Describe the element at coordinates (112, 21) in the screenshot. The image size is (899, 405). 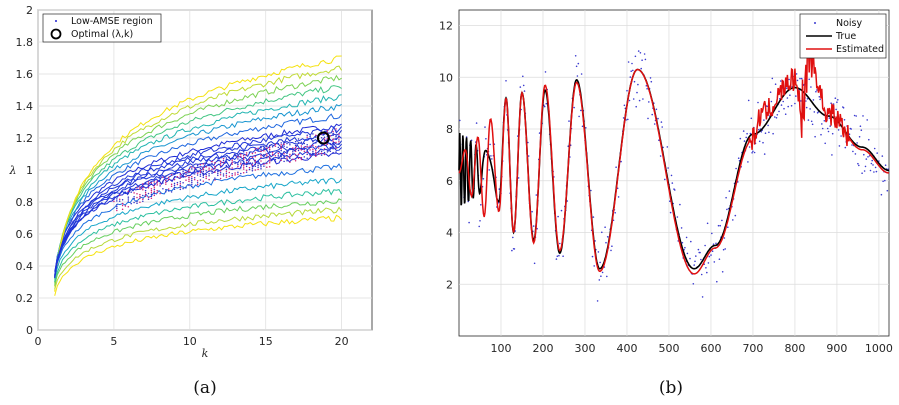
I see `legend-low-amse-label: Low-AMSE region` at that location.